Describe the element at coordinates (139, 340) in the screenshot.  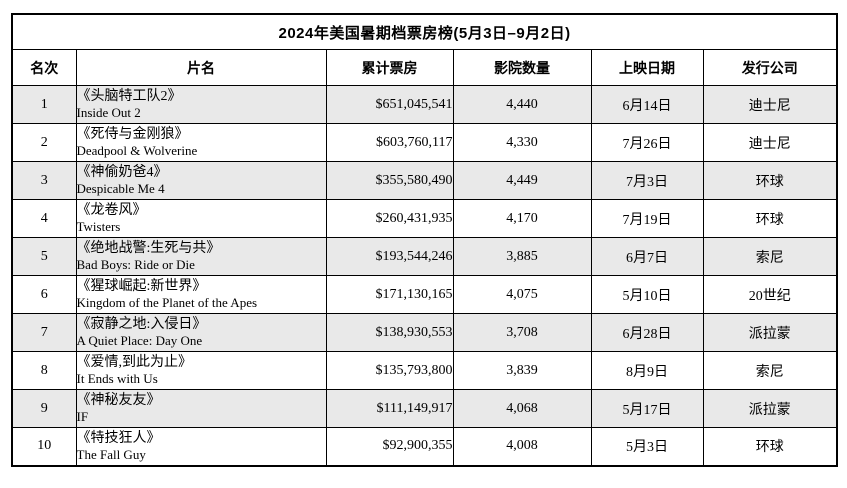
I see `film-title-en: A Quiet Place: Day One` at that location.